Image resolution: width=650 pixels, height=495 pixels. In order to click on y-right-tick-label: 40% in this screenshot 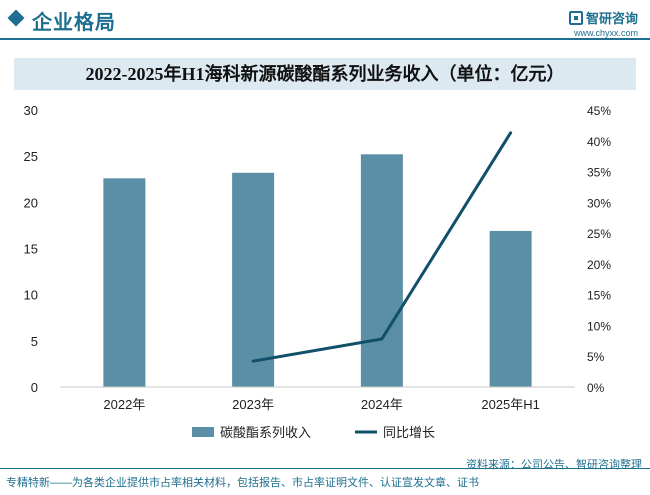, I will do `click(599, 142)`.